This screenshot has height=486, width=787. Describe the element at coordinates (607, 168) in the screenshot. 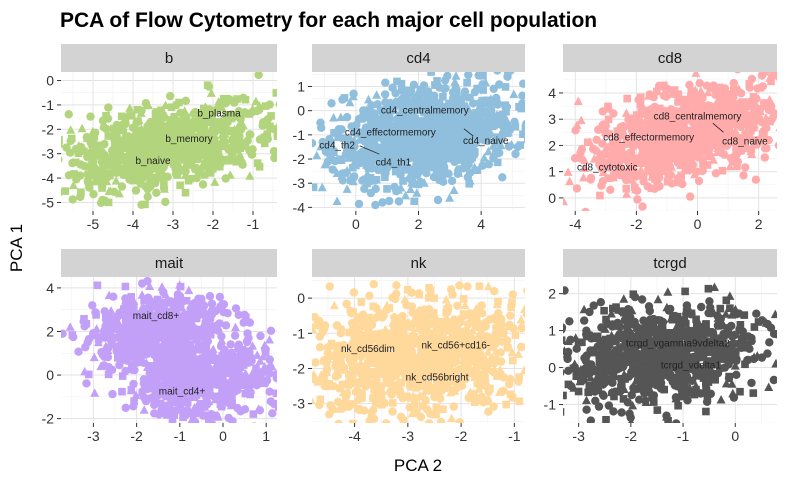

I see `population-label: cd8_cytotoxic` at that location.